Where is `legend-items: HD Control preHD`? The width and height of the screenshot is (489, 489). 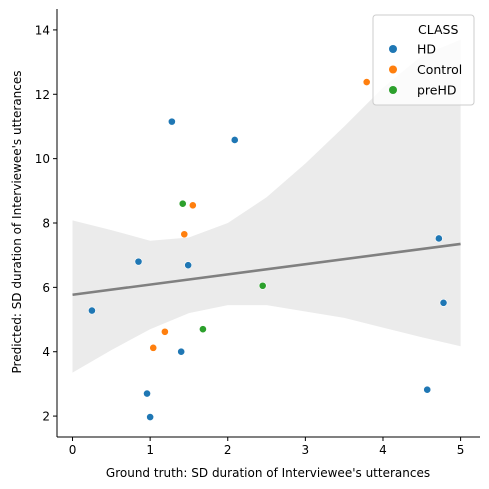 legend-items: HD Control preHD is located at coordinates (425, 70).